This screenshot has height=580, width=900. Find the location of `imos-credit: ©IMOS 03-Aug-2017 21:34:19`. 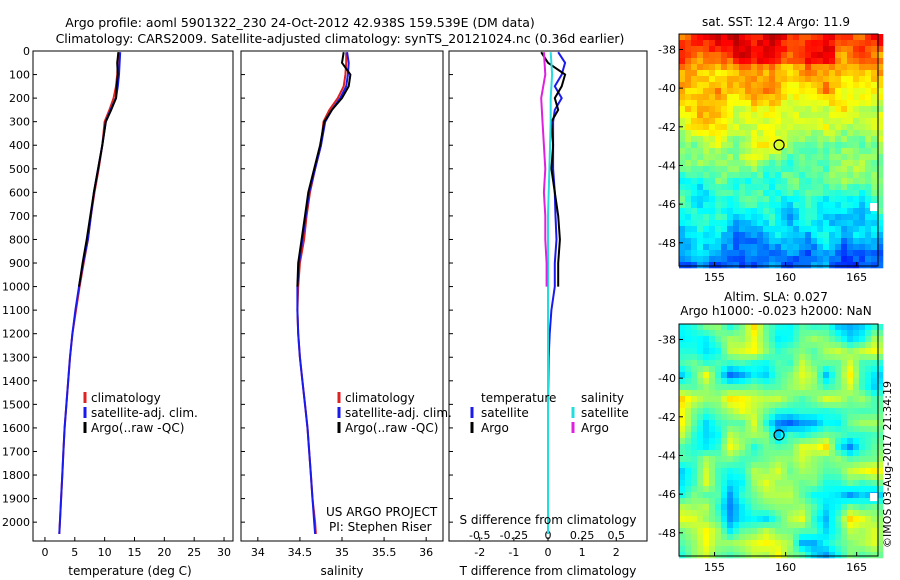

imos-credit: ©IMOS 03-Aug-2017 21:34:19 is located at coordinates (887, 464).